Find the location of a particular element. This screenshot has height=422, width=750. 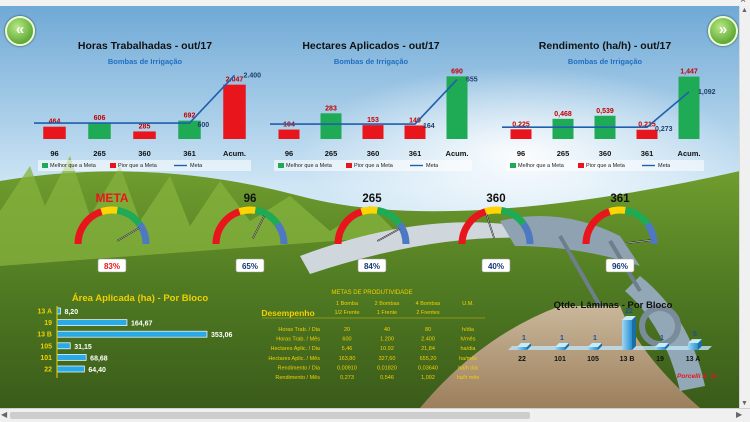

metas-row-label: Horas Trab. / Dia is located at coordinates (299, 330).